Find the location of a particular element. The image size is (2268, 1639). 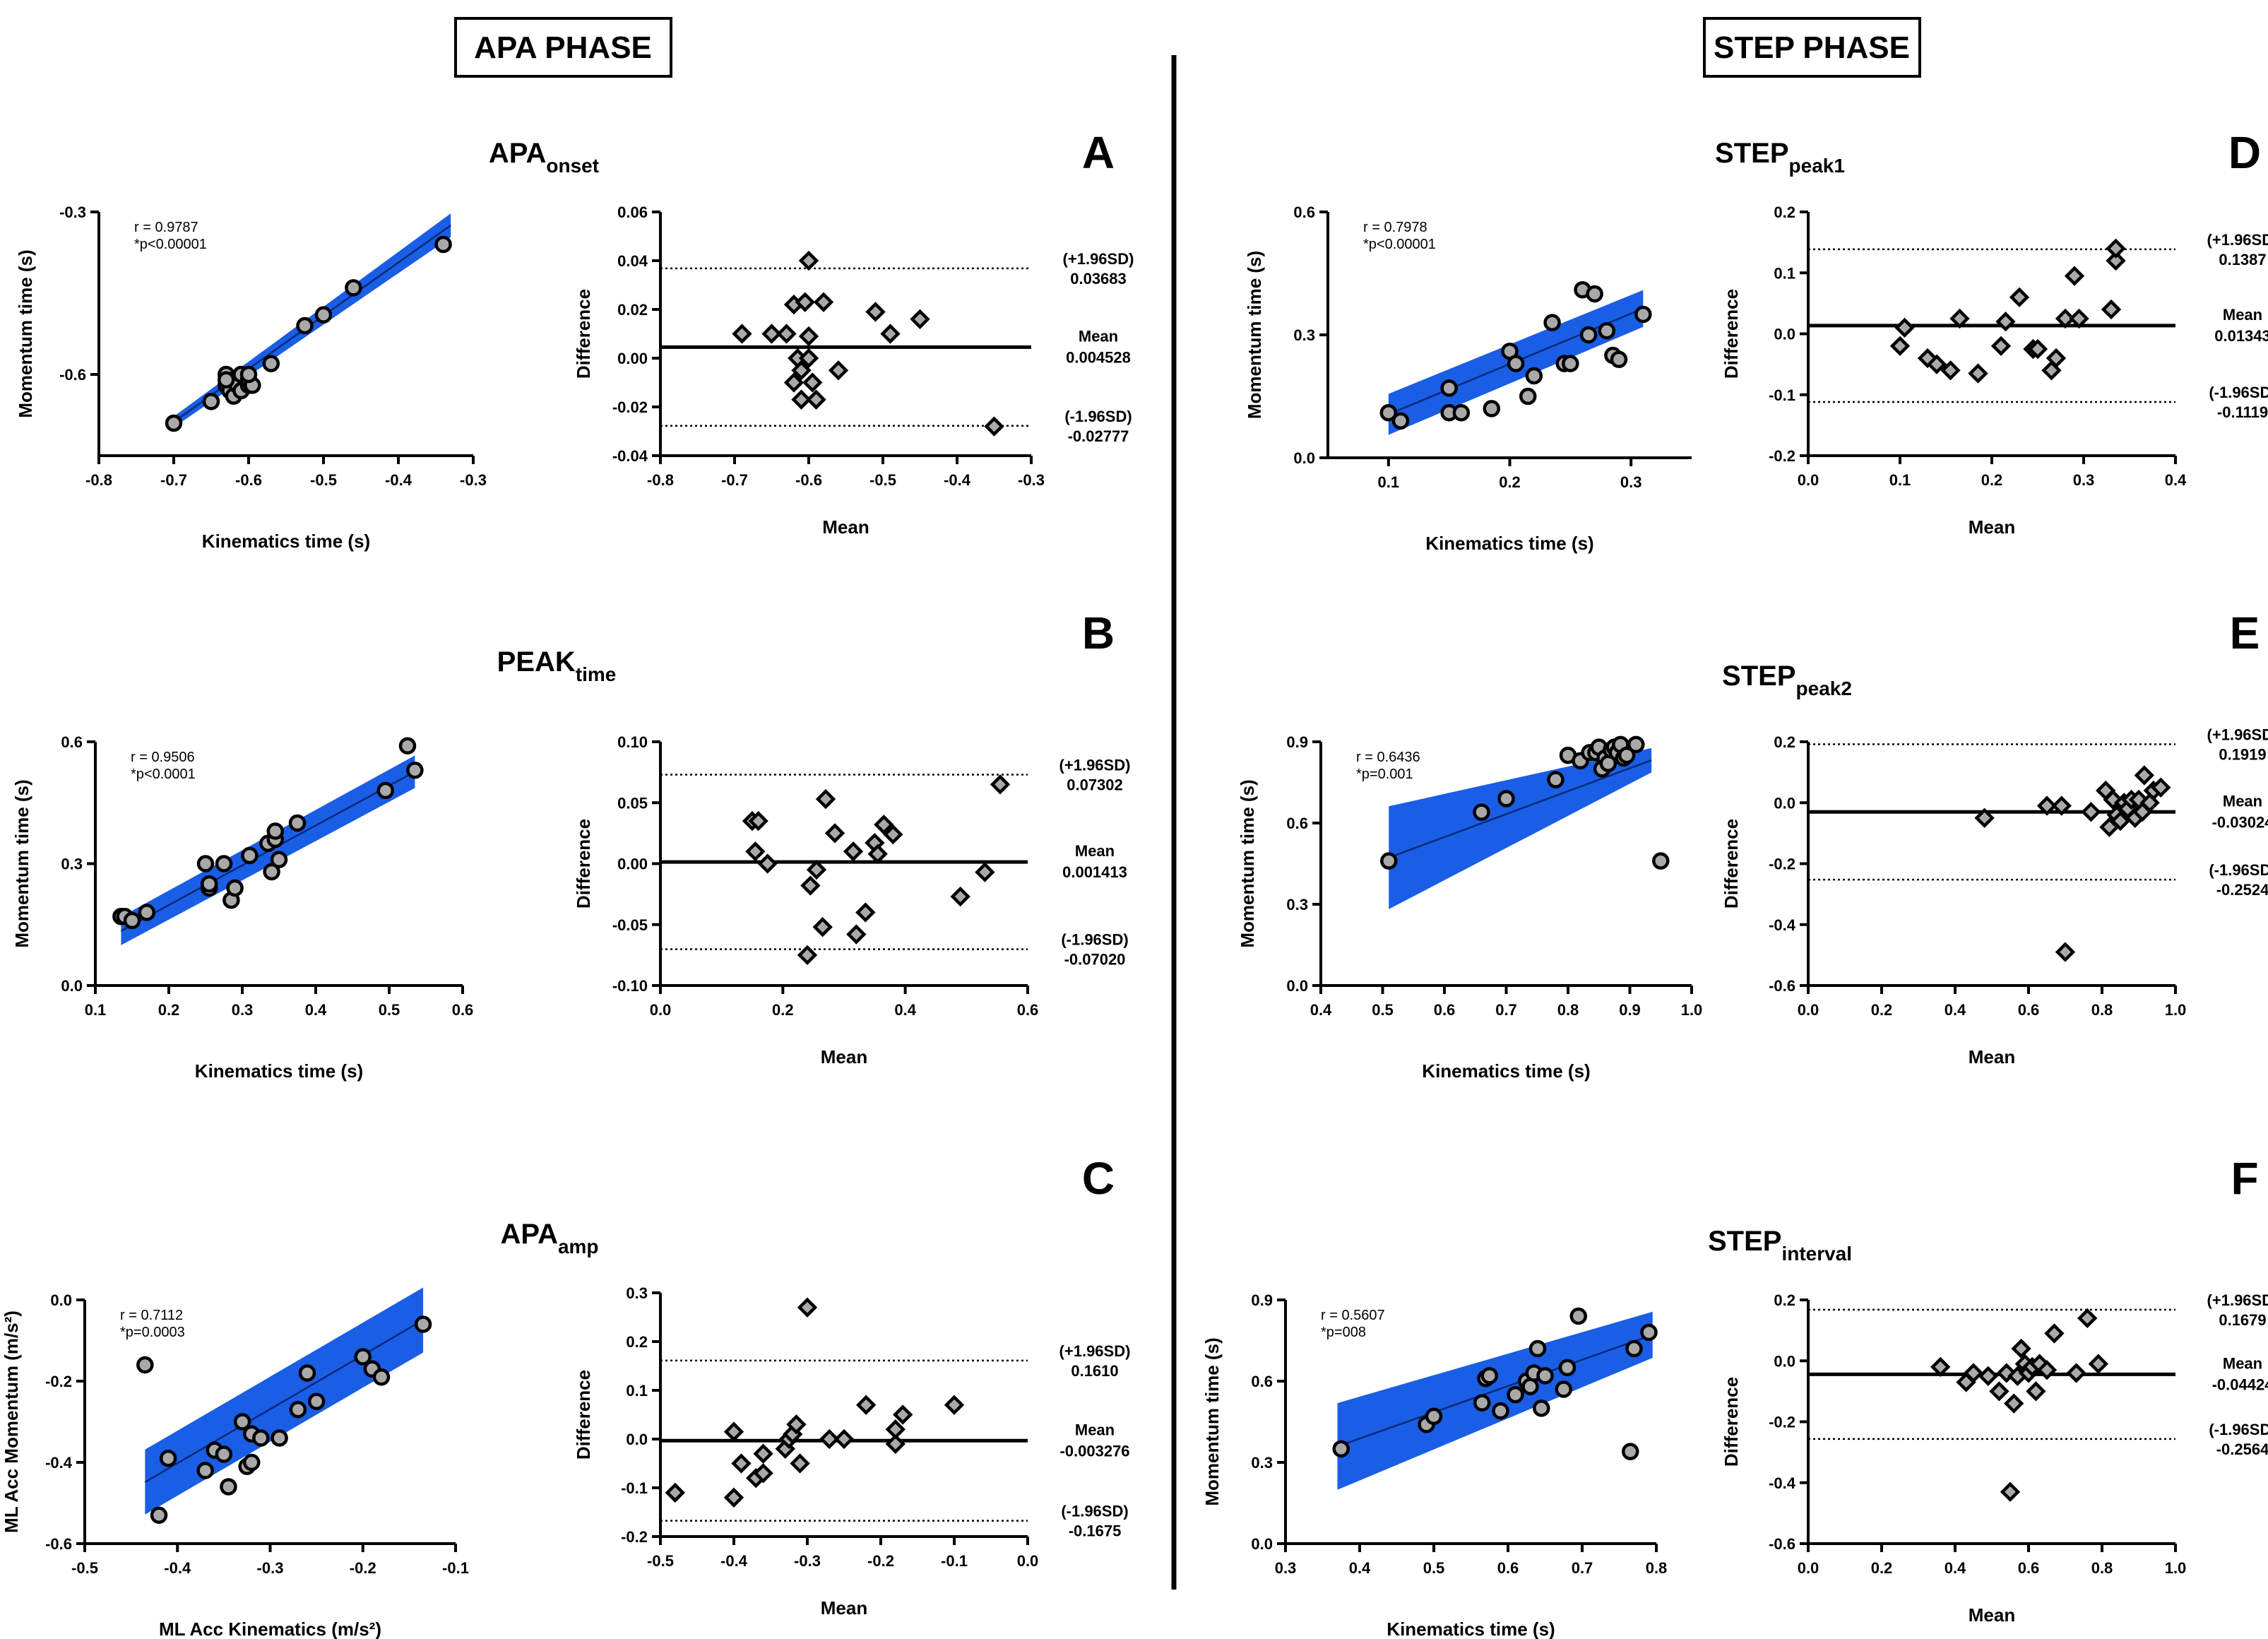

x-tick-label: 0.1 is located at coordinates (1389, 482).